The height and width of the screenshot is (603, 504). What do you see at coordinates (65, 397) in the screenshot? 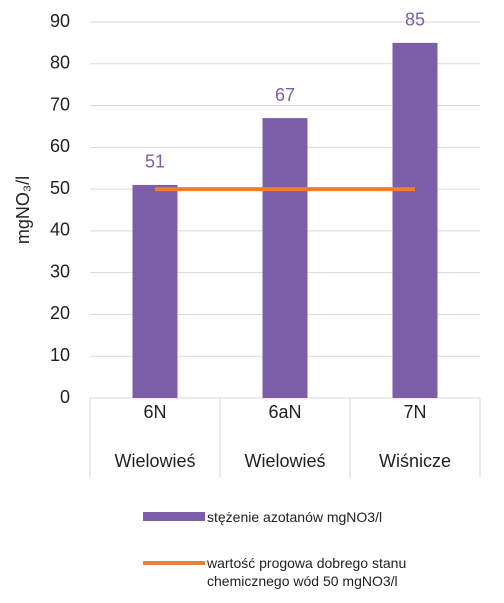
I see `y-tick-label: 0` at bounding box center [65, 397].